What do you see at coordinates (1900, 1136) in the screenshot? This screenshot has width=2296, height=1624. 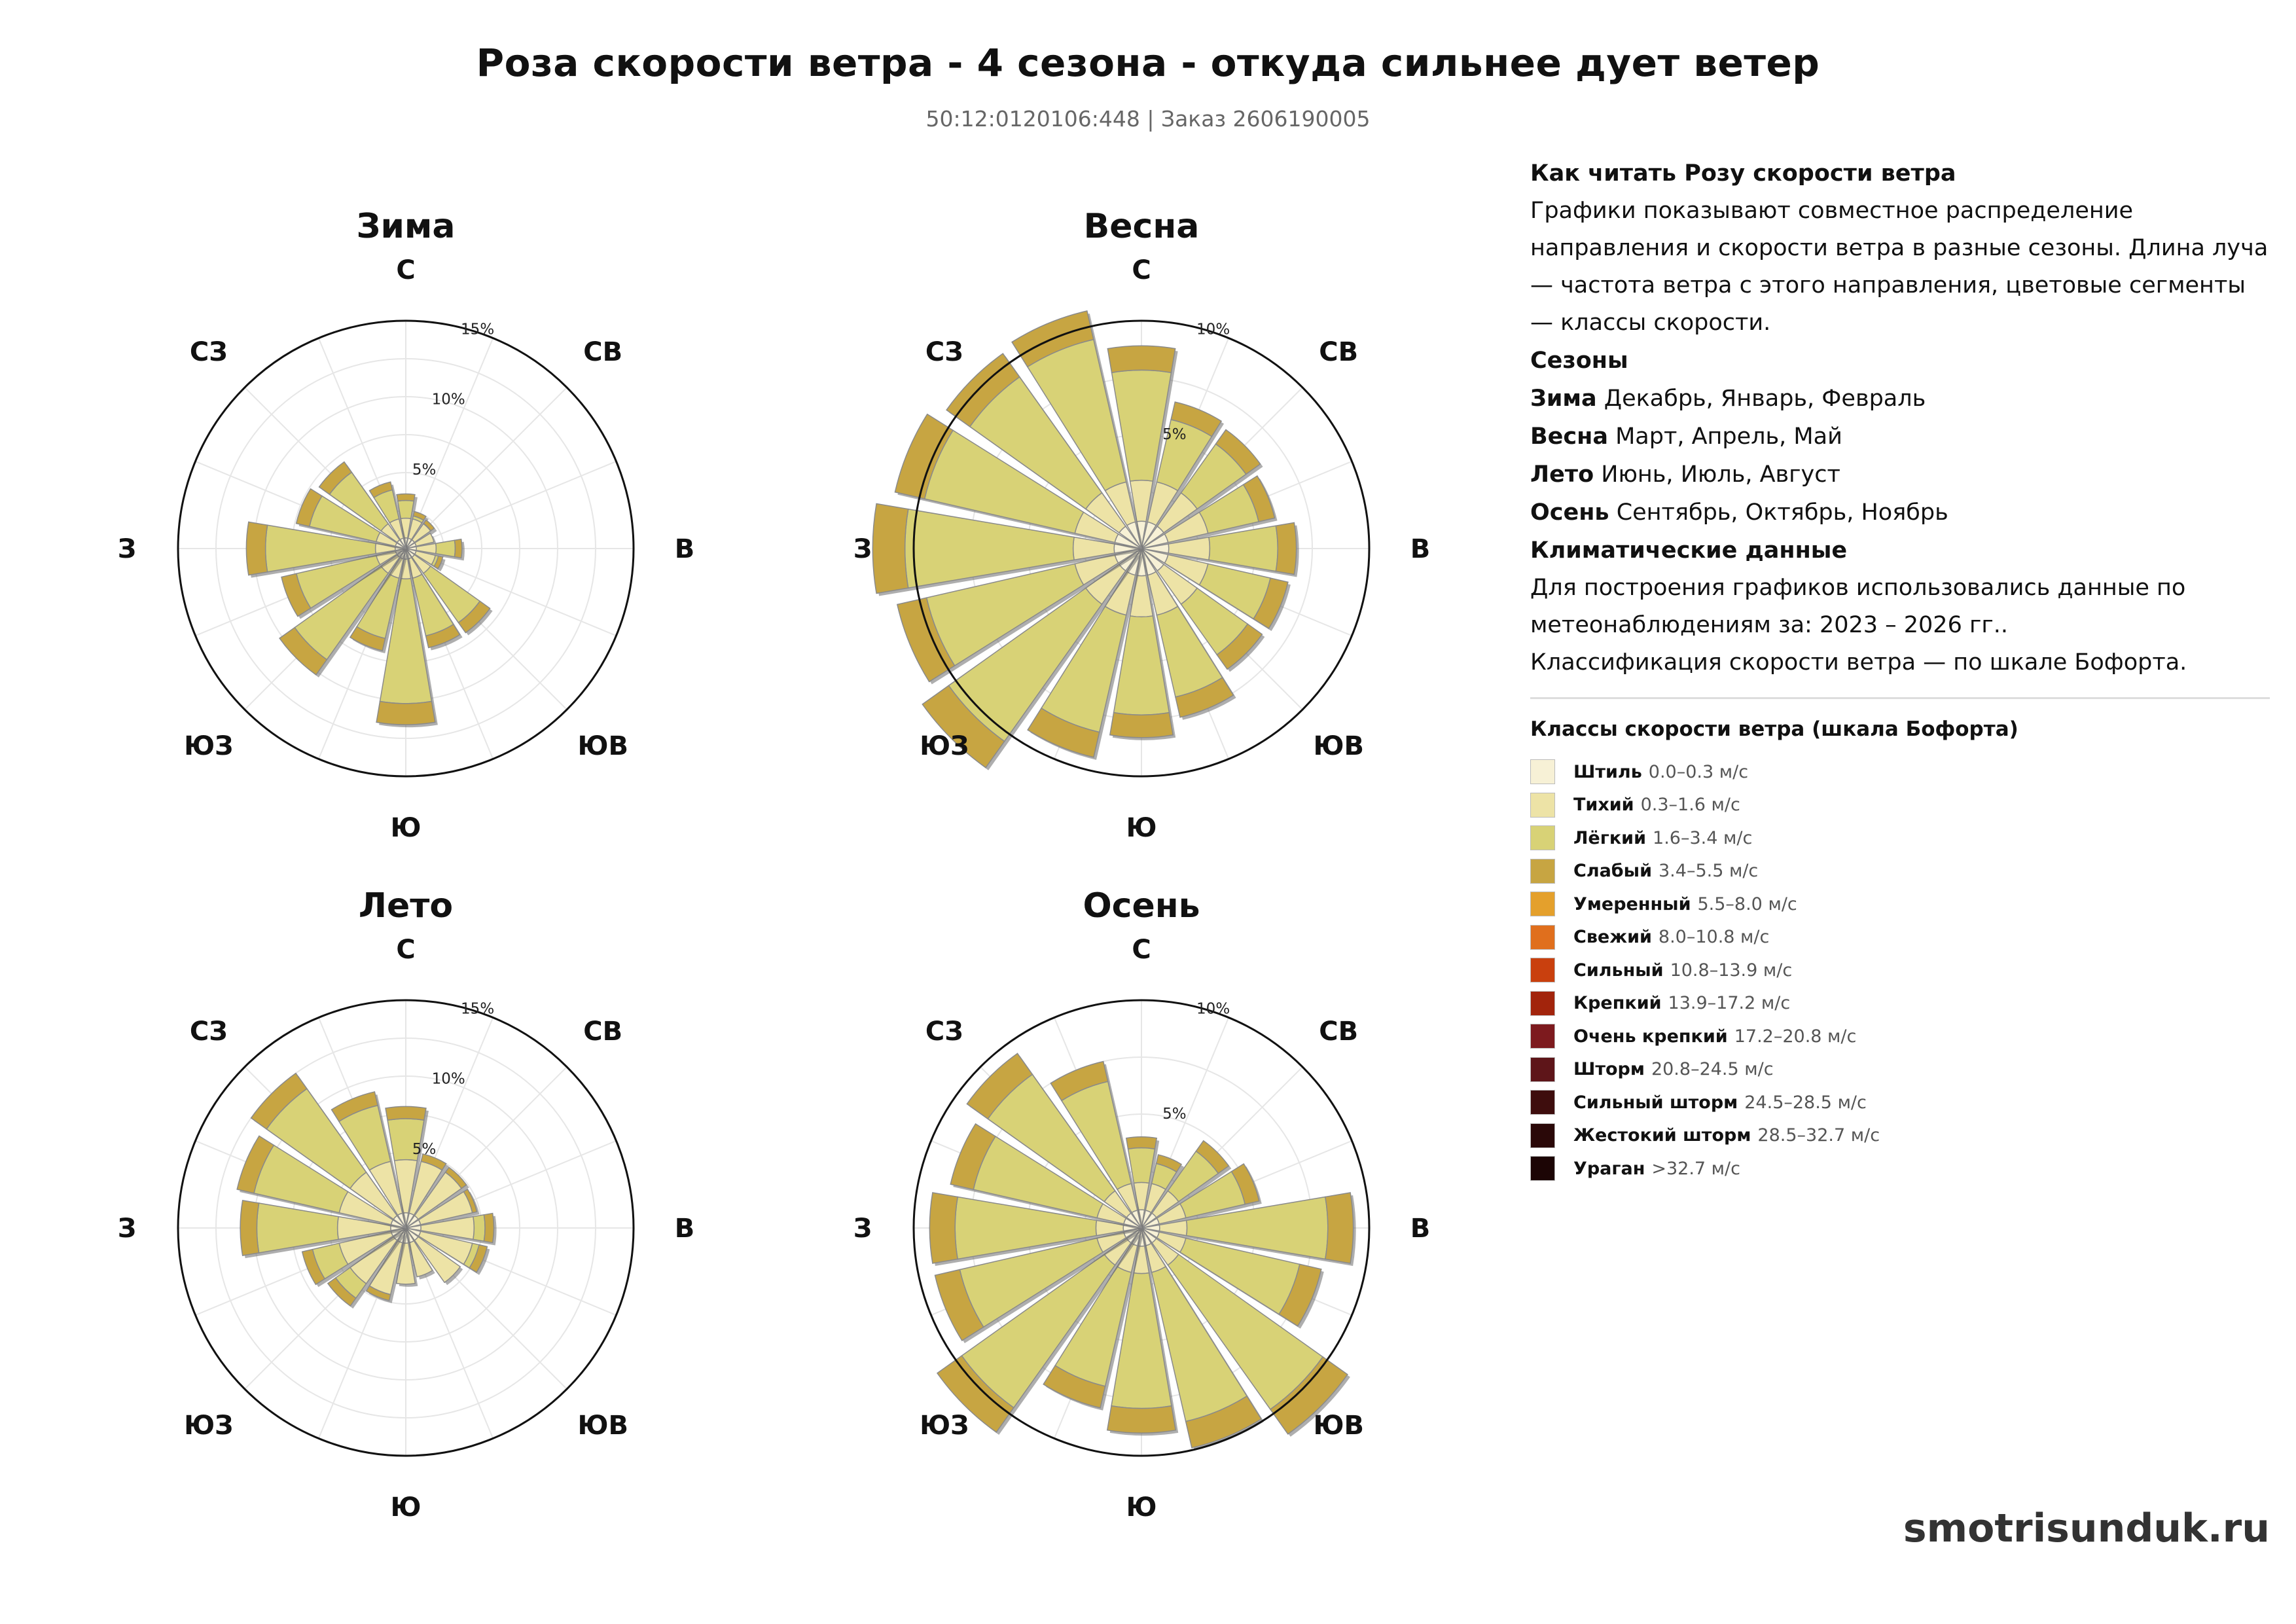 I see `legend-item: Жестокий шторм 28.5–32.7 м/с` at bounding box center [1900, 1136].